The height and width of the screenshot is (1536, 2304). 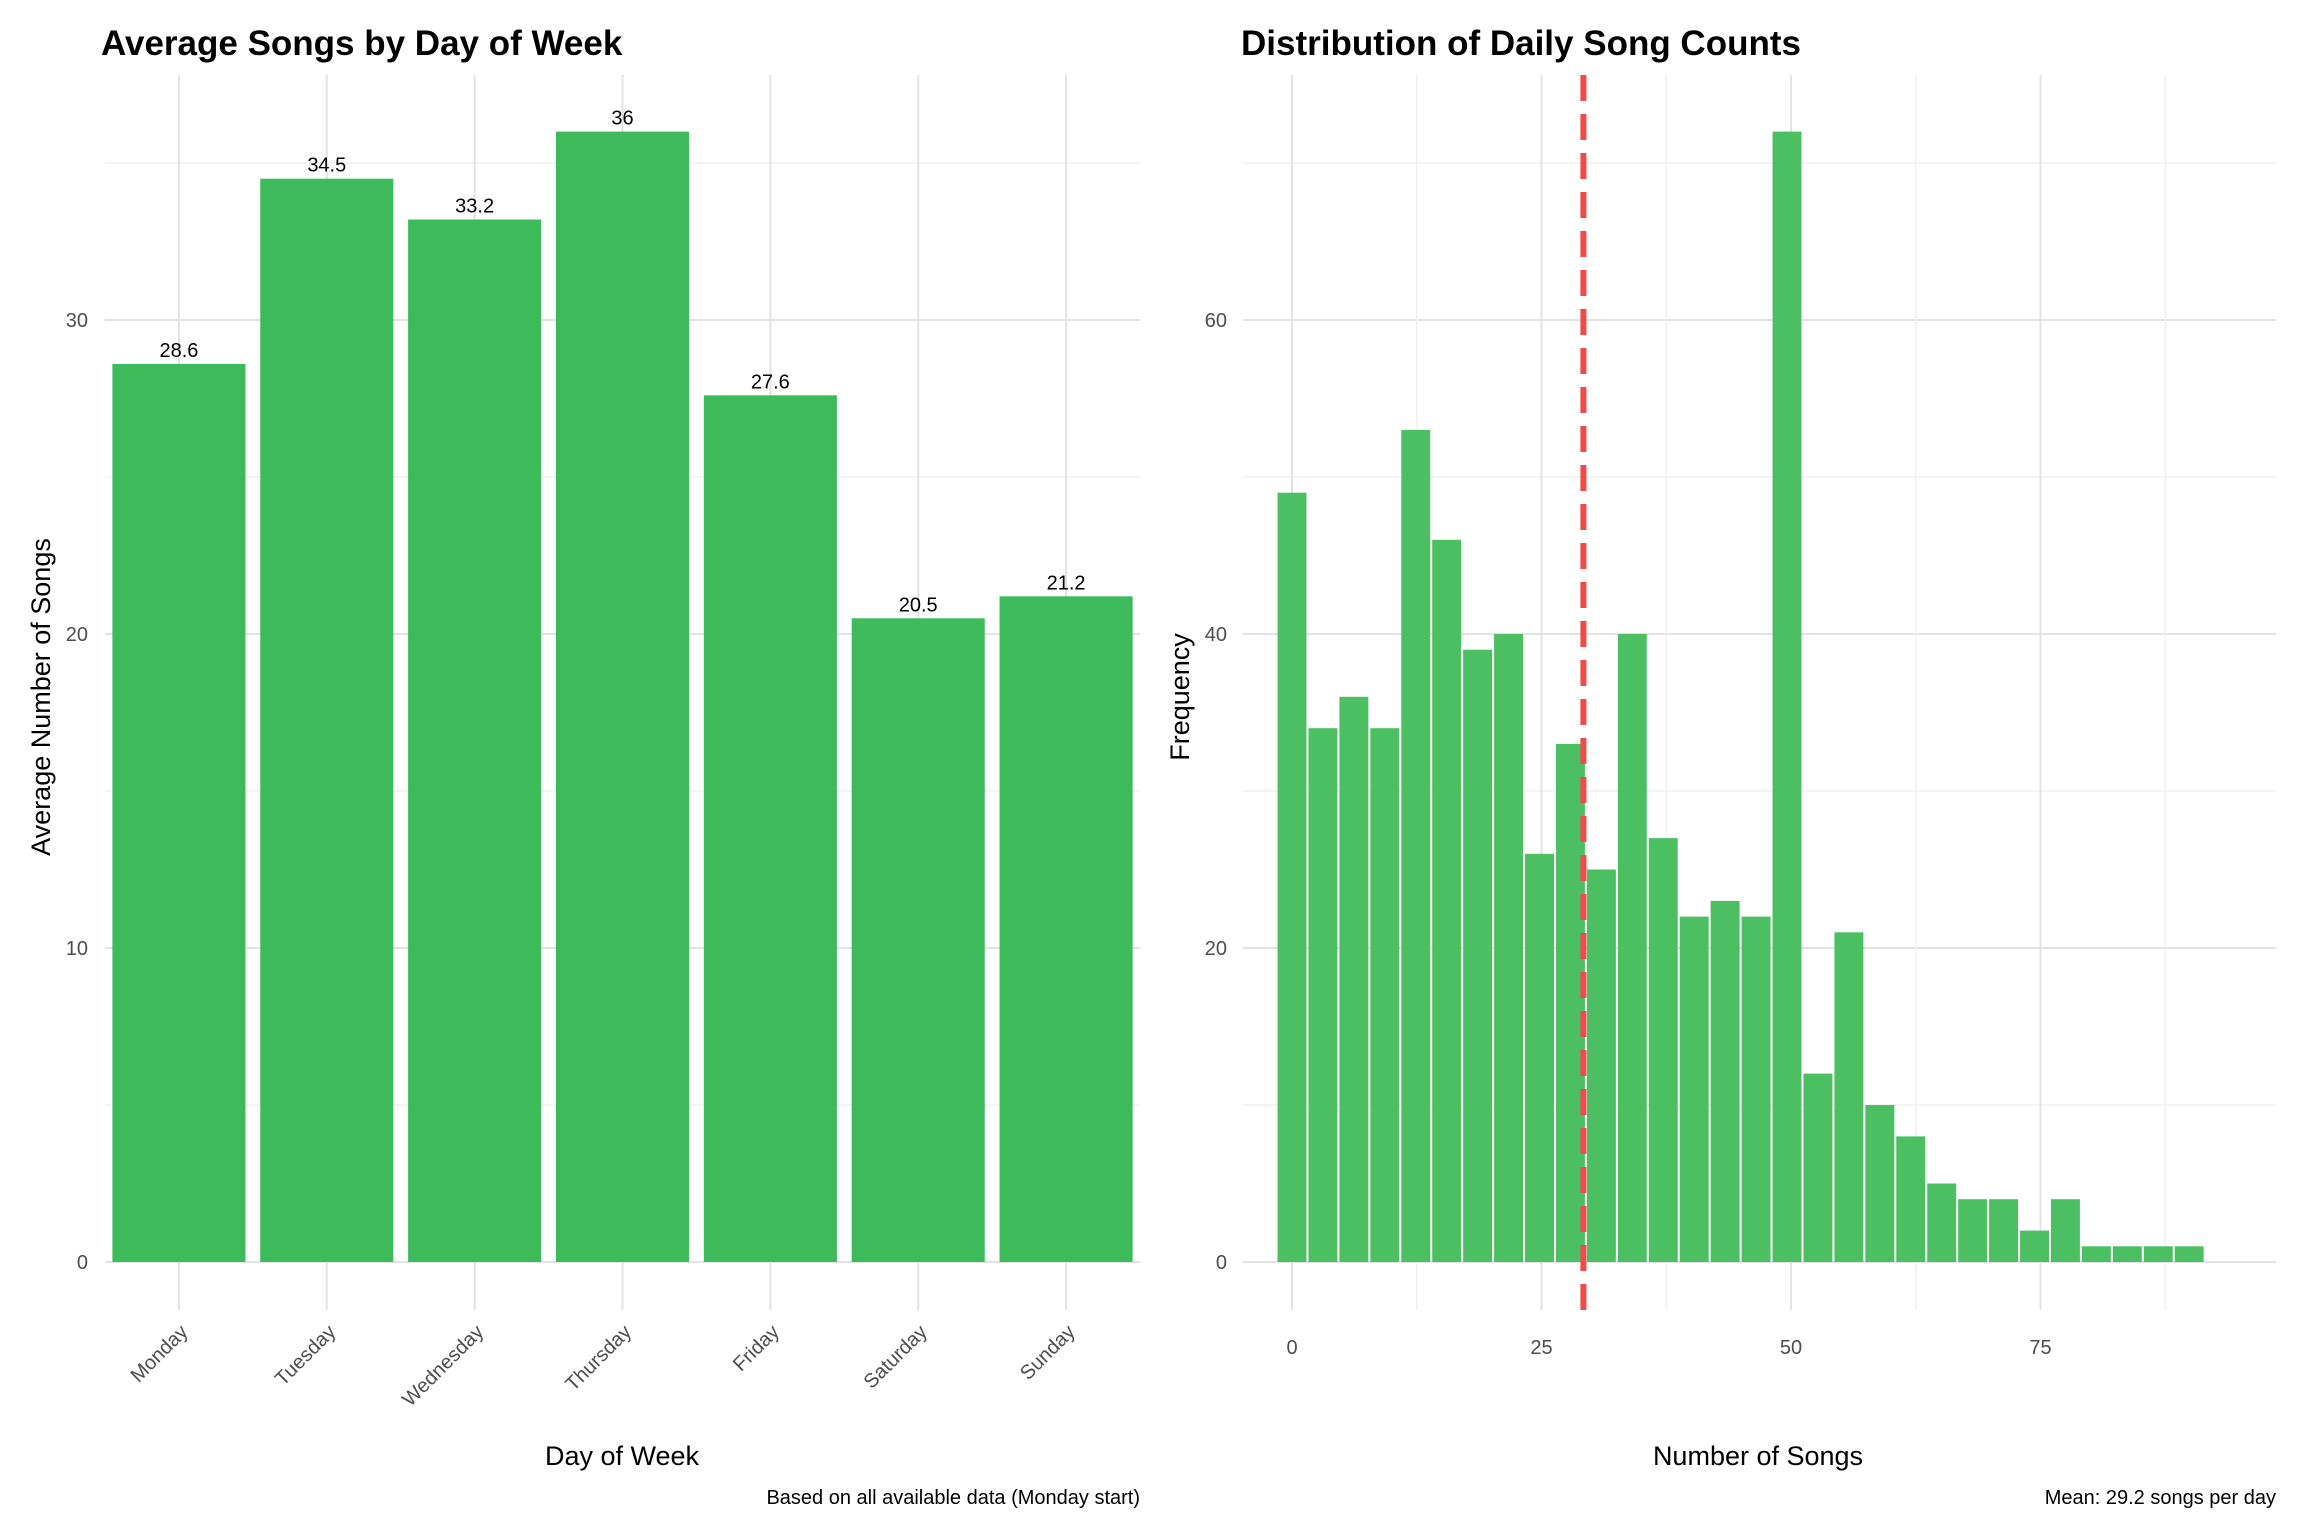 I want to click on y-tick-label: 60, so click(x=1216, y=321).